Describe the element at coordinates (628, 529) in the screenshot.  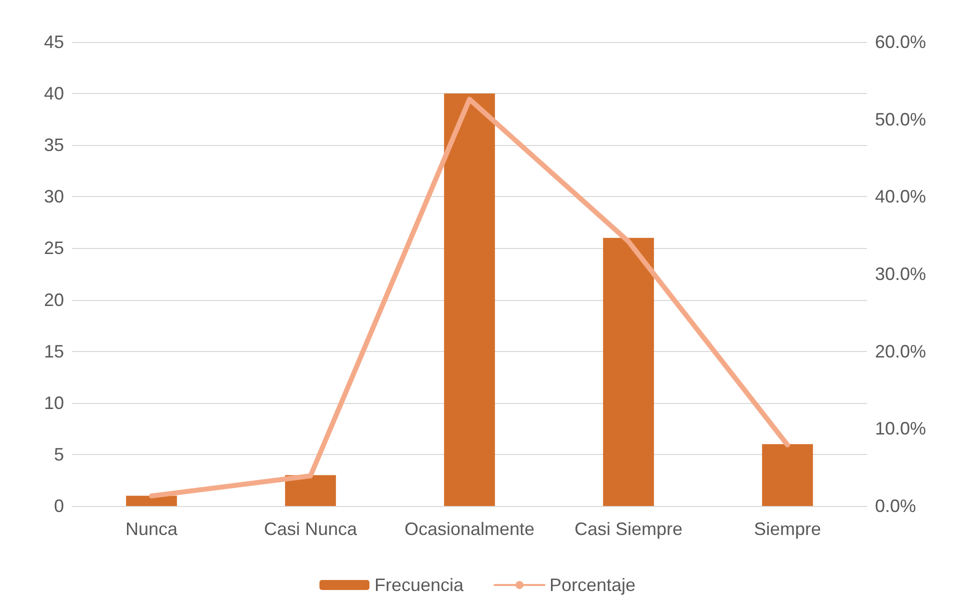
I see `x-tick-label: Casi Siempre` at that location.